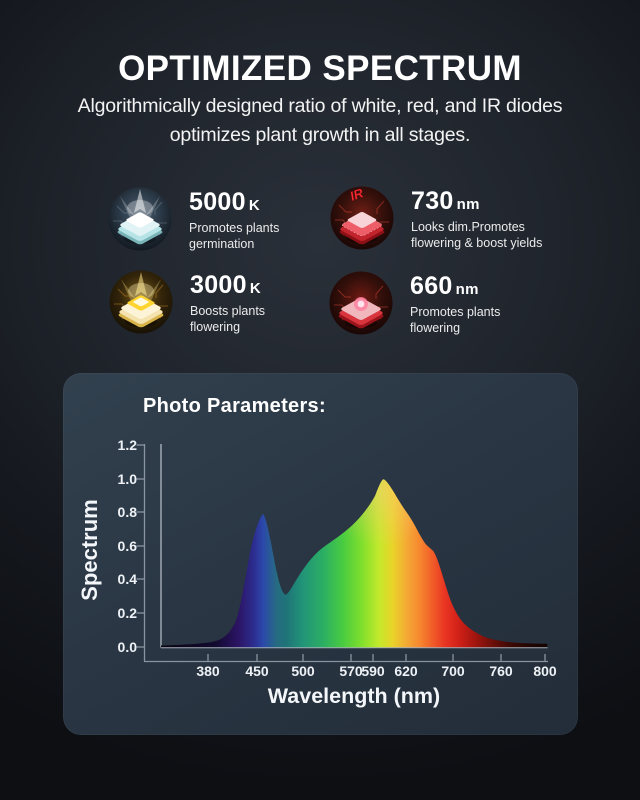 The height and width of the screenshot is (800, 640). What do you see at coordinates (208, 671) in the screenshot?
I see `x-tick-label: 380` at bounding box center [208, 671].